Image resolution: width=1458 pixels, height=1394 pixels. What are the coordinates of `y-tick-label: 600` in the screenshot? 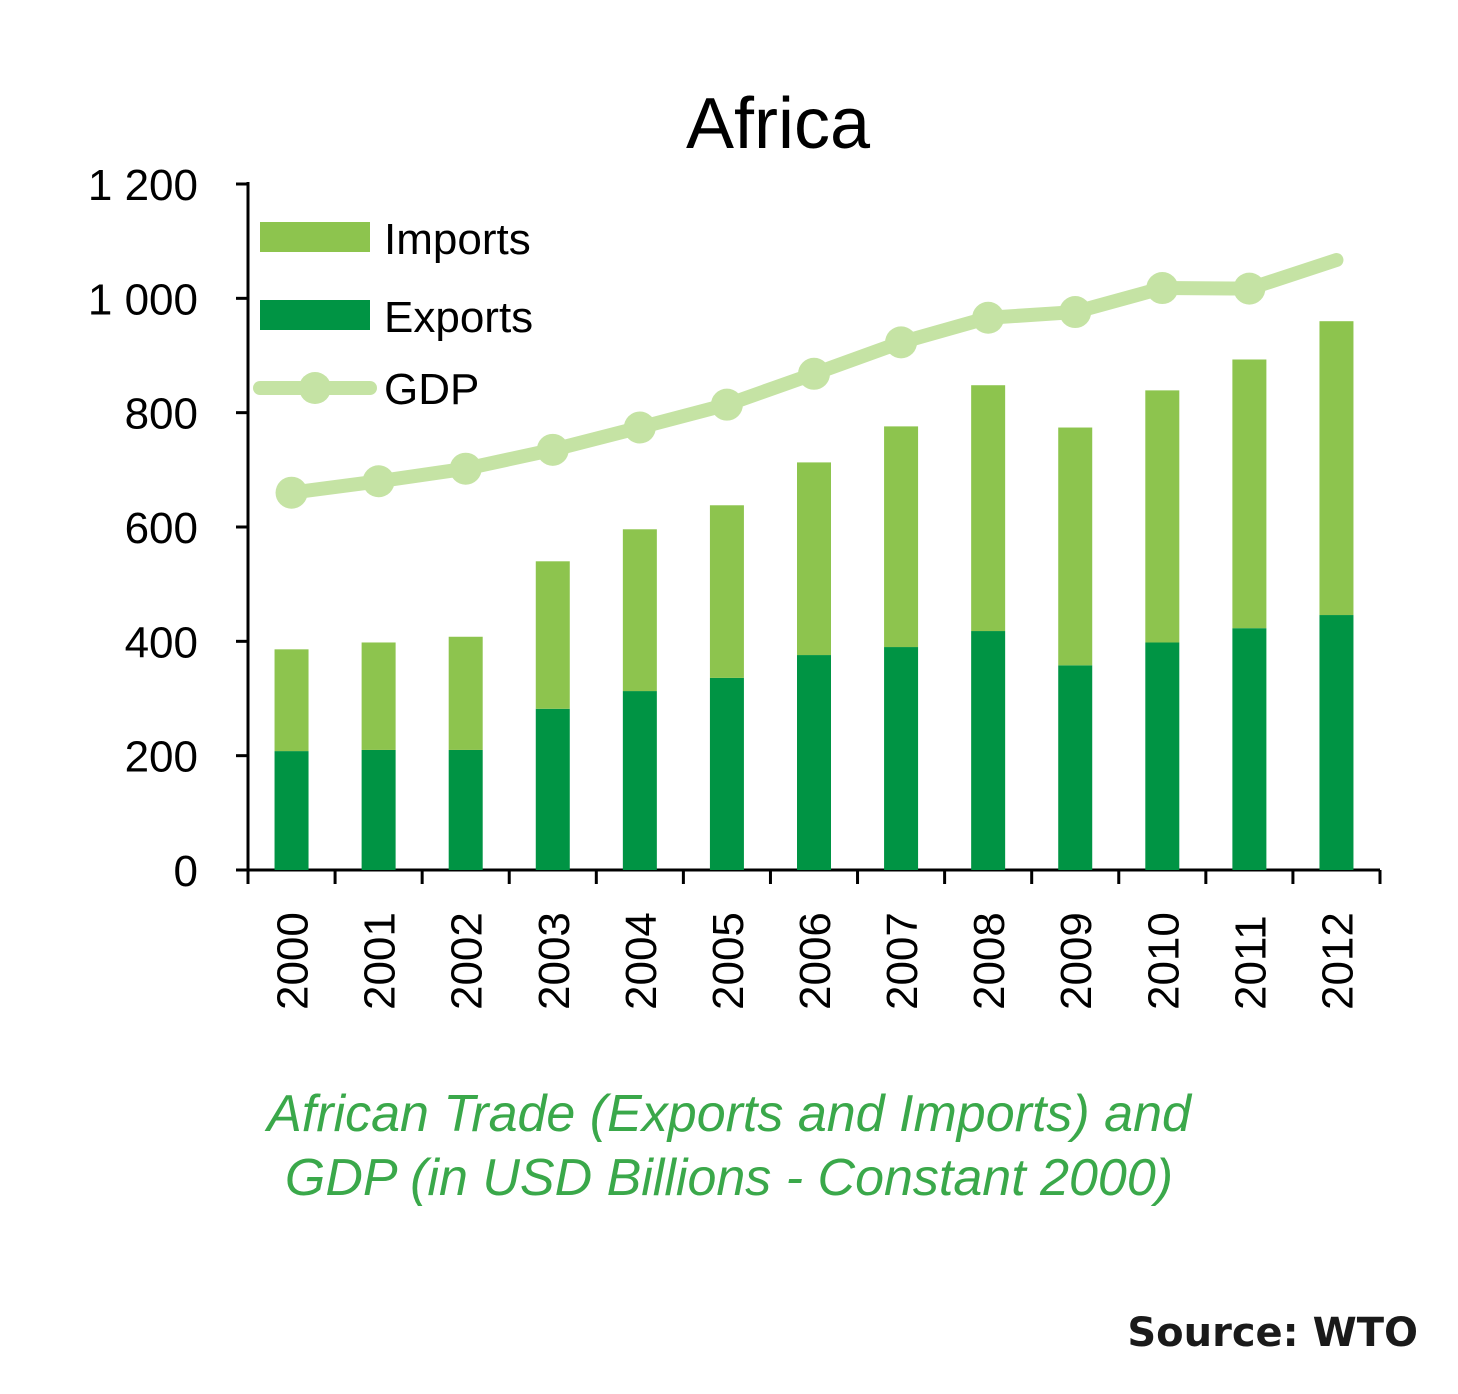 It's located at (161, 528).